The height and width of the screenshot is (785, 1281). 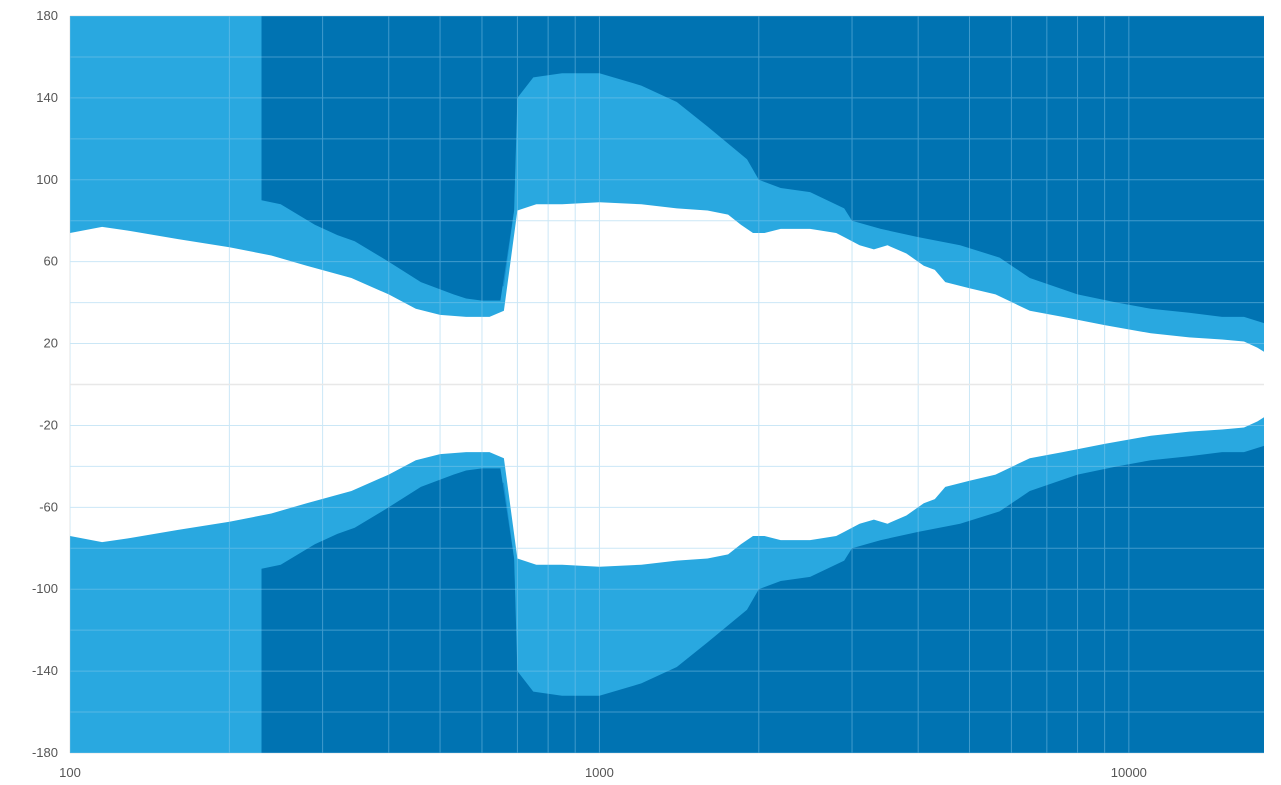 What do you see at coordinates (47, 97) in the screenshot?
I see `y-tick-label: 140` at bounding box center [47, 97].